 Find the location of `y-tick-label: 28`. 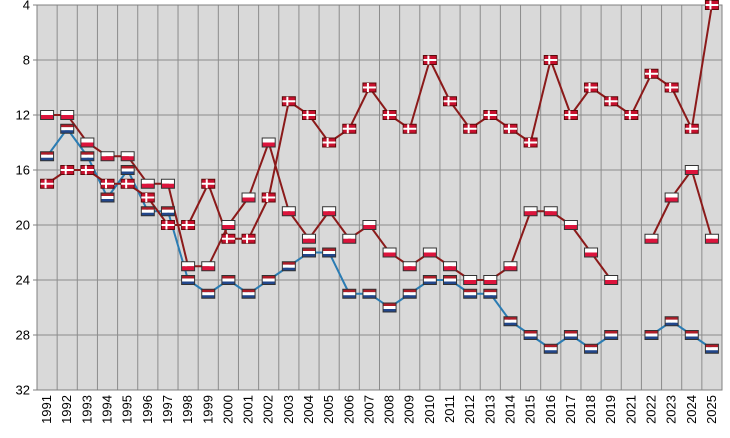

y-tick-label: 28 is located at coordinates (23, 335).